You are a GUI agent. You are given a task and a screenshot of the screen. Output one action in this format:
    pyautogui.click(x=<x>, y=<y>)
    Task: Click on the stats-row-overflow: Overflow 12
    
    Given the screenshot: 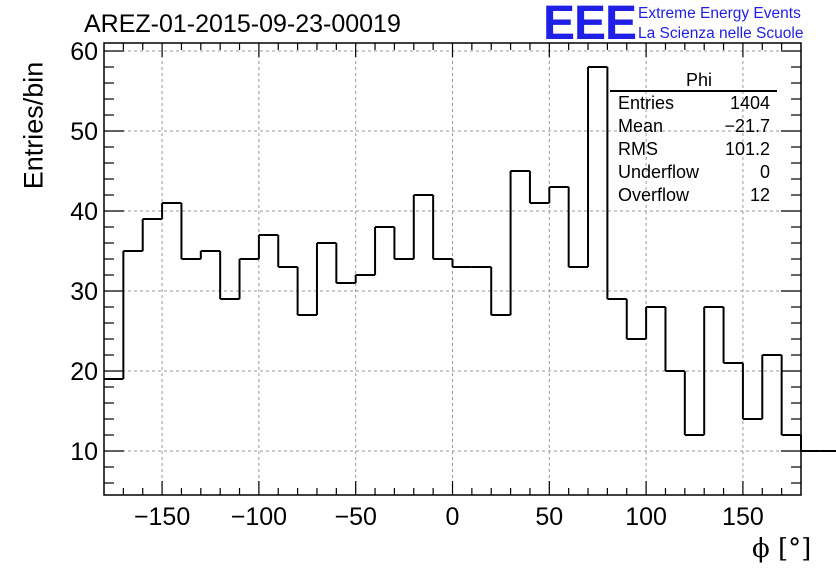 What is the action you would take?
    pyautogui.click(x=695, y=195)
    